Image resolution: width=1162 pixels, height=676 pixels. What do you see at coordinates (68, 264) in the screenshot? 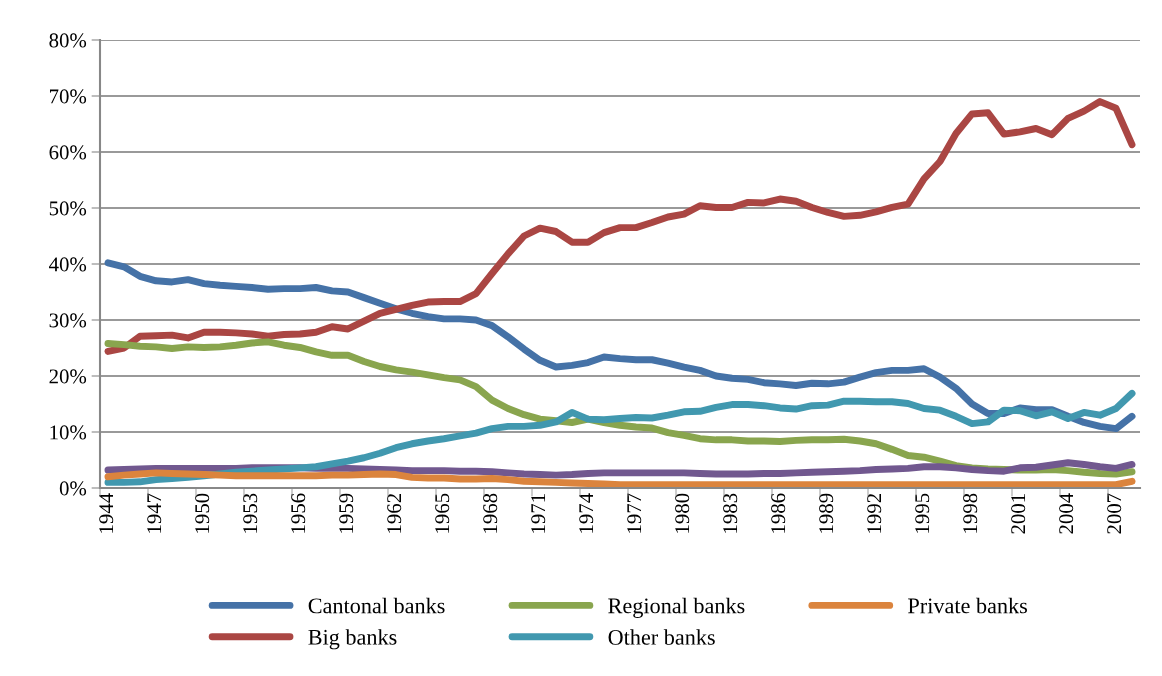
I see `y-tick-label: 40%` at bounding box center [68, 264].